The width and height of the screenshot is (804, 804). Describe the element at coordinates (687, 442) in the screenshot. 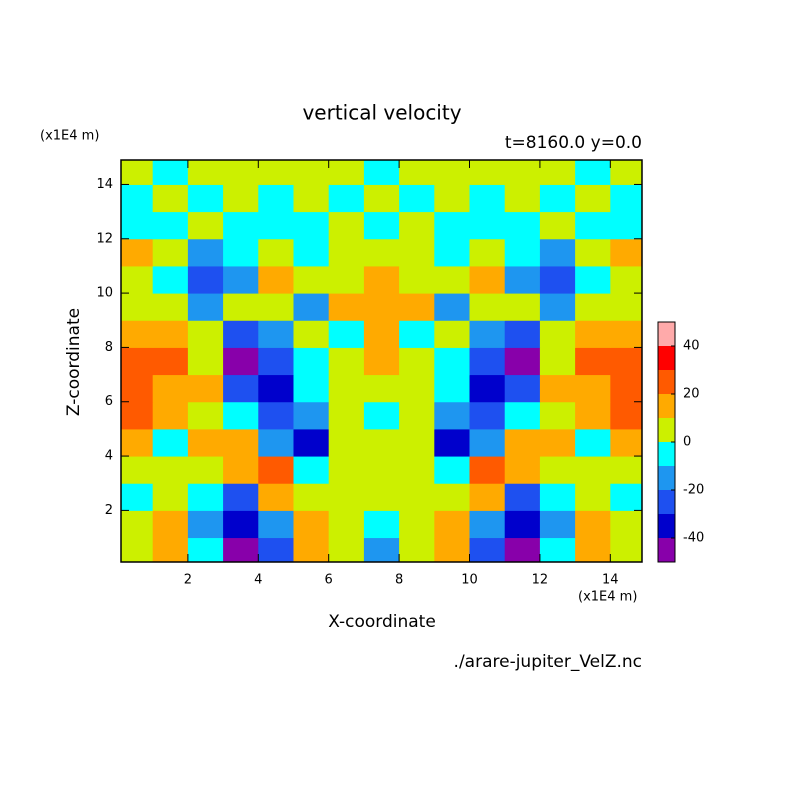

I see `colorbar-tick-label: 0` at that location.